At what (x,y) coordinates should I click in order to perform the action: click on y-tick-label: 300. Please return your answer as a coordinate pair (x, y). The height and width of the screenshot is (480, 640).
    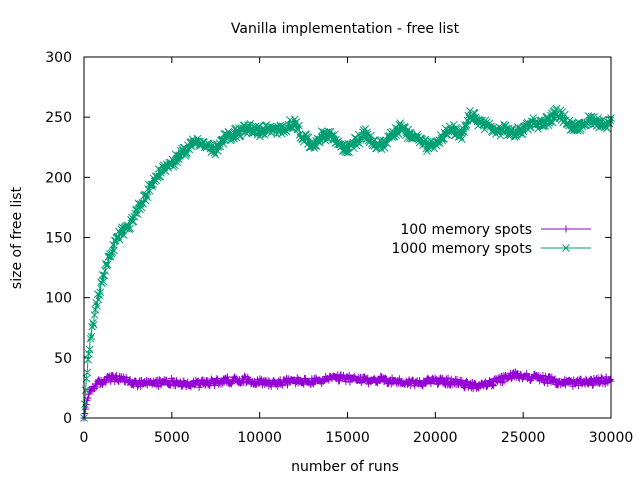
    Looking at the image, I should click on (58, 58).